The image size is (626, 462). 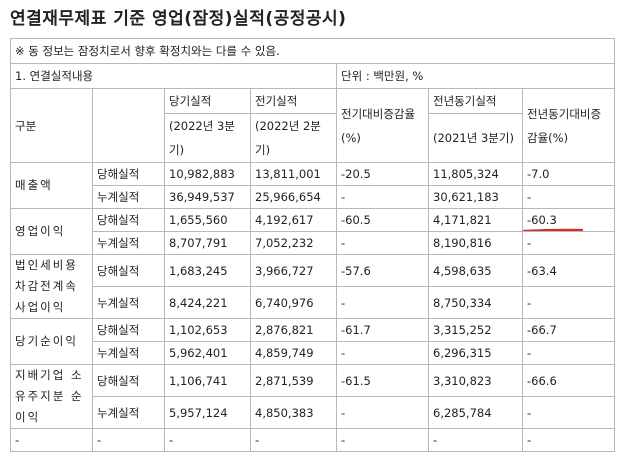 I want to click on cell-previous: 4,850,383, so click(x=293, y=412).